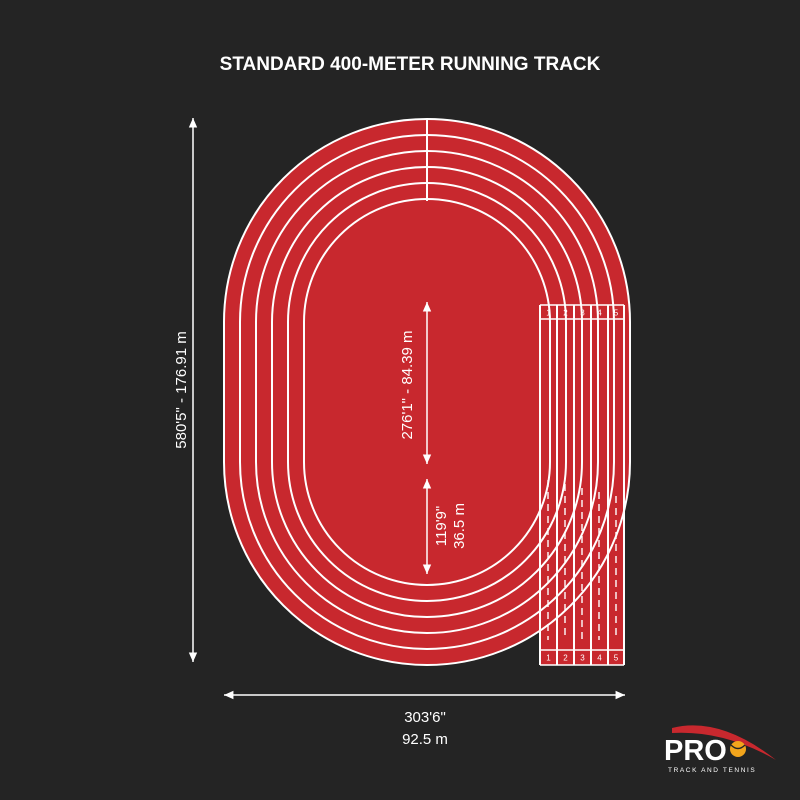 This screenshot has height=800, width=800. I want to click on pro-track-and-tennis-logo: PRO TRACK AND TENNIS, so click(720, 749).